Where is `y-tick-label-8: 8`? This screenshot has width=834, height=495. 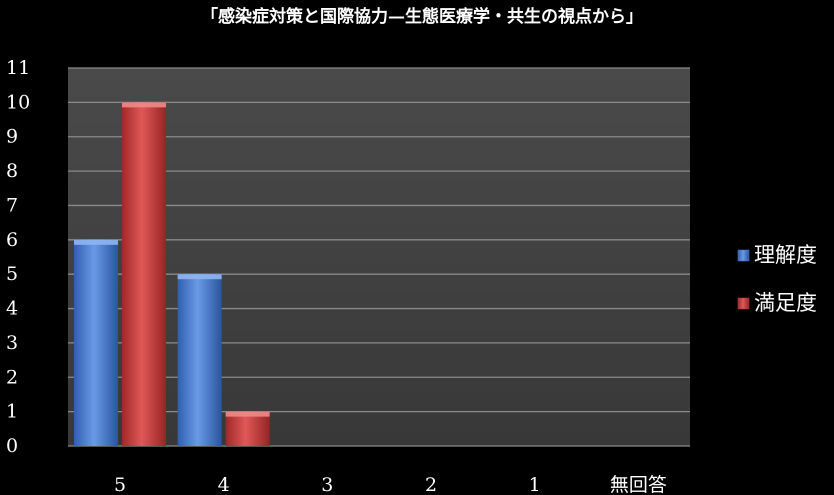 y-tick-label-8: 8 is located at coordinates (12, 171).